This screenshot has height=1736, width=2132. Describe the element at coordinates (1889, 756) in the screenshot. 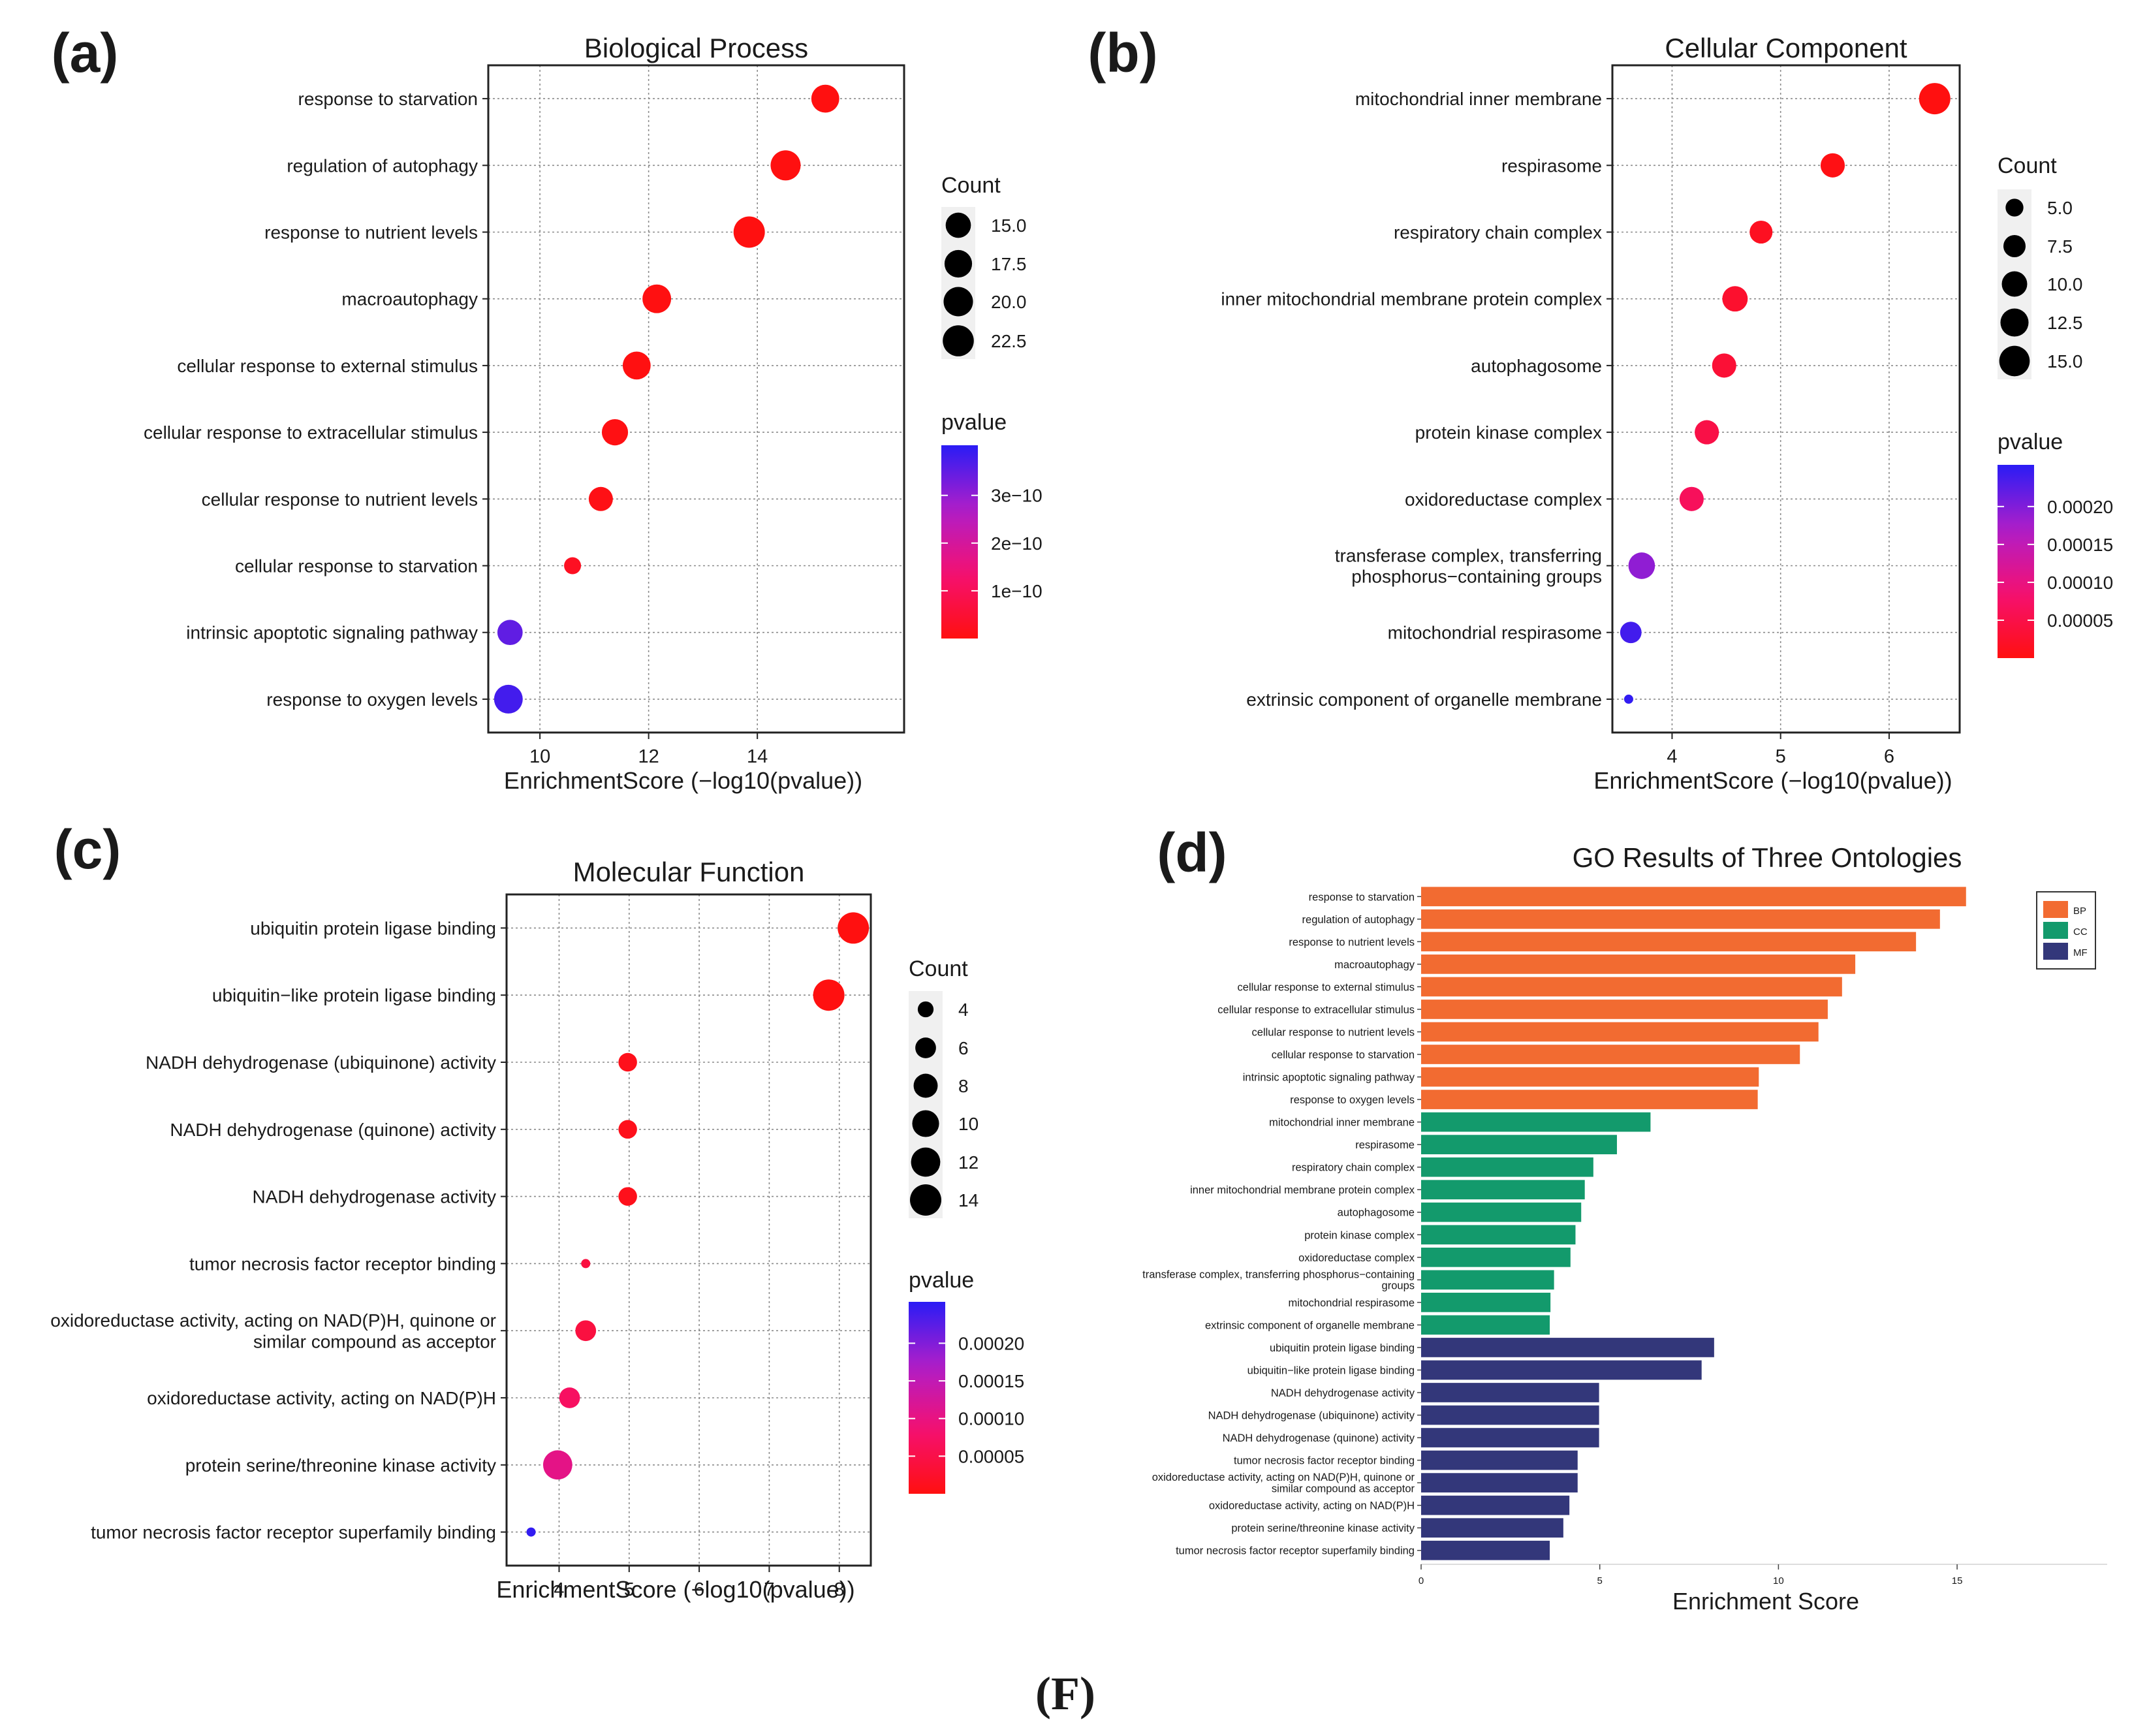

I see `x-tick-label-6: 6` at that location.